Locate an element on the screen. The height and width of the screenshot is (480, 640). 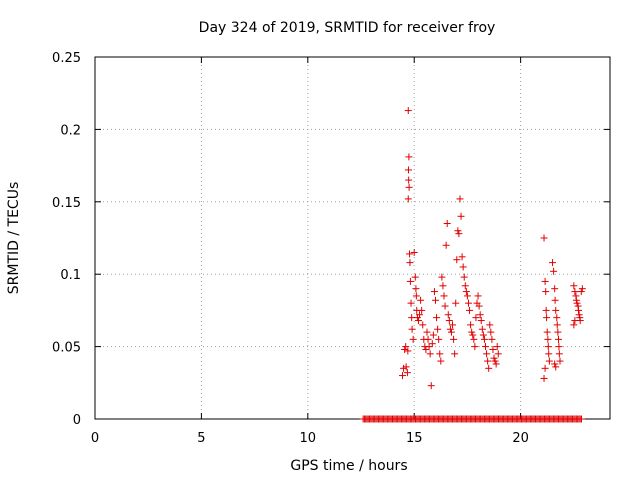
x-tick-label: 15 is located at coordinates (414, 438).